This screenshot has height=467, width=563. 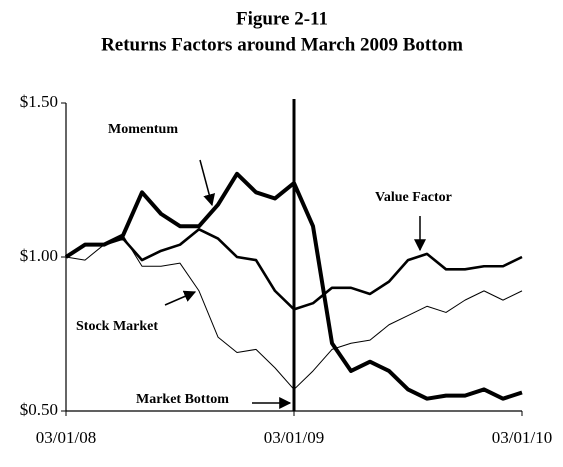 What do you see at coordinates (522, 437) in the screenshot?
I see `x-tick-label: 03/01/10` at bounding box center [522, 437].